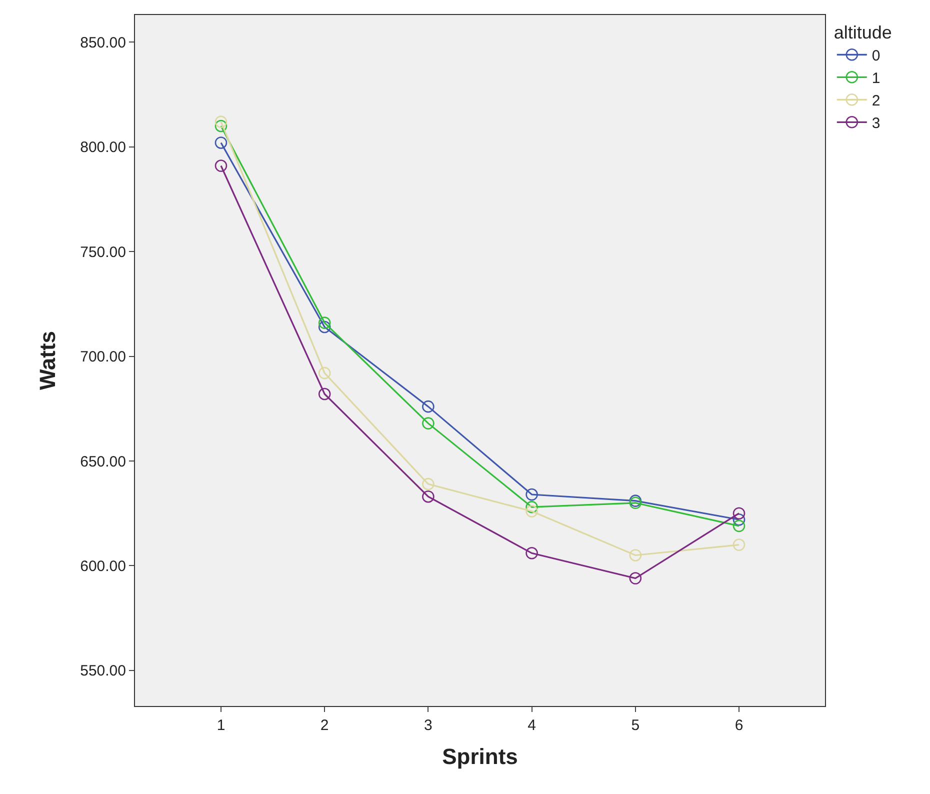  Describe the element at coordinates (876, 101) in the screenshot. I see `legend-label: 2` at that location.